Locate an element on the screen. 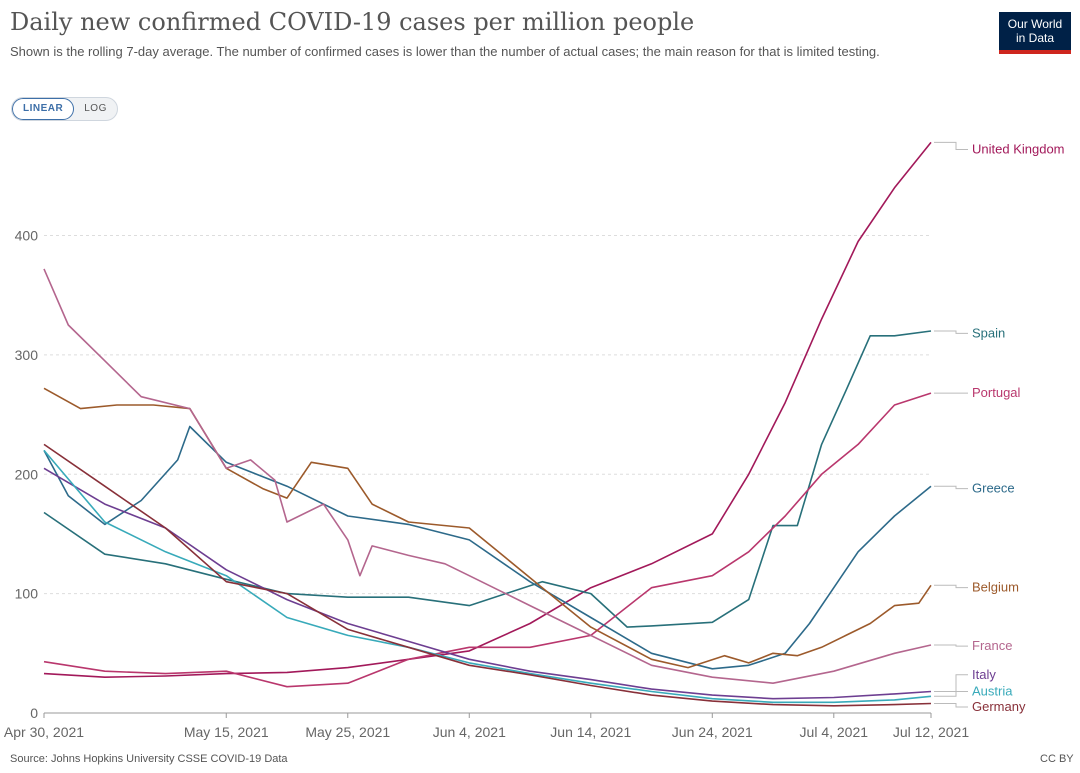 This screenshot has width=1080, height=773. scale-toggle: LINEAR LOG is located at coordinates (64, 109).